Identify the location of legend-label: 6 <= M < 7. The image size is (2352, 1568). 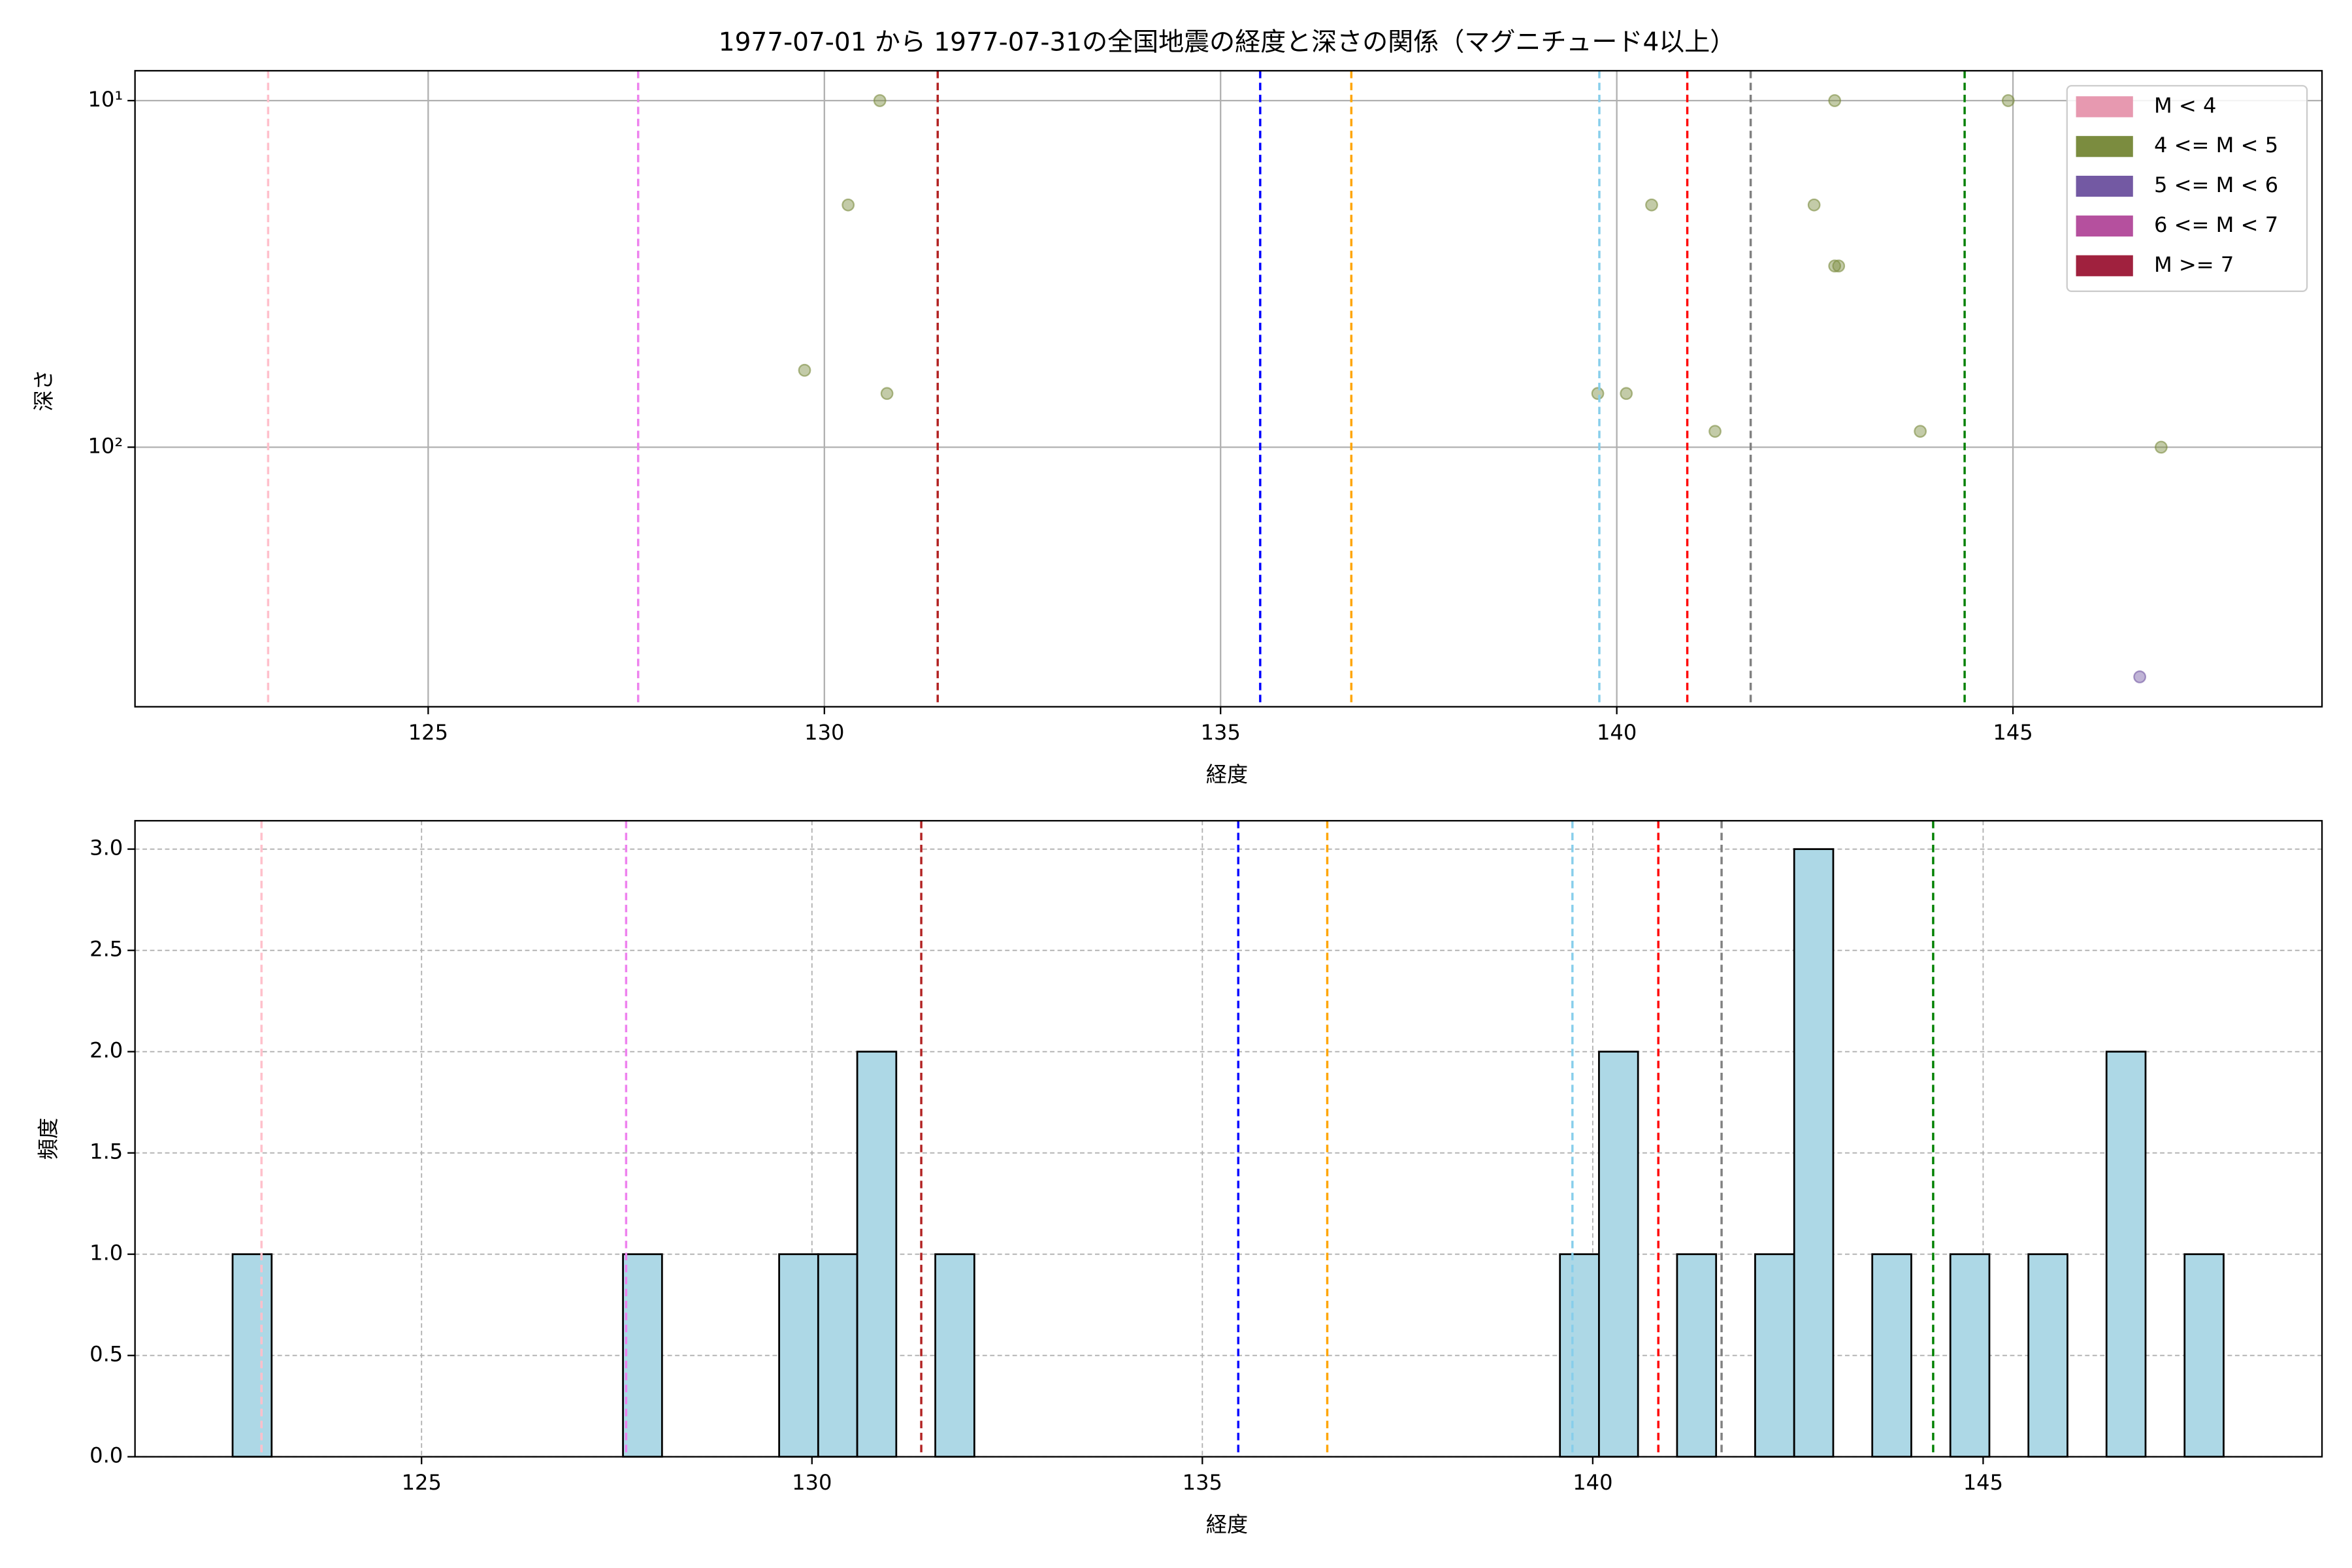
(2216, 224).